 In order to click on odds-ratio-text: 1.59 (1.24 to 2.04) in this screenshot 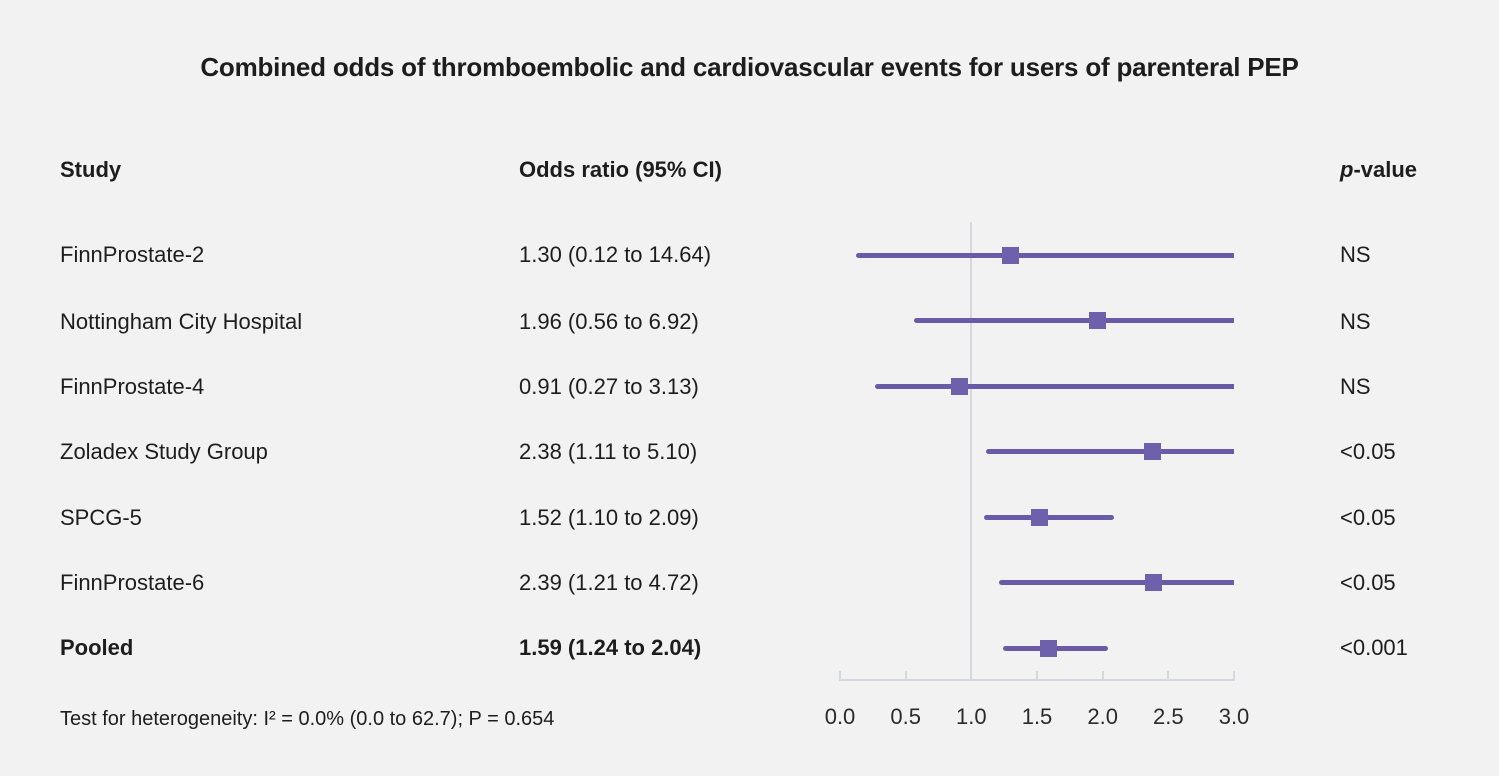, I will do `click(610, 647)`.